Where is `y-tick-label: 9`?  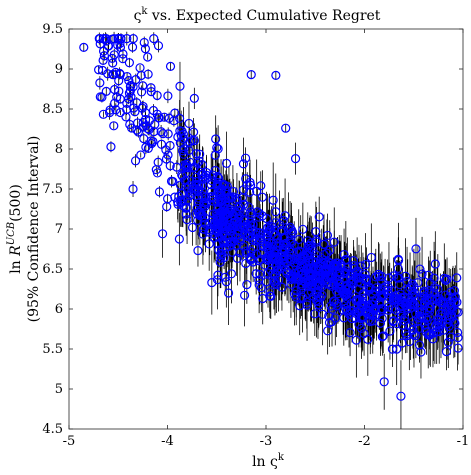
y-tick-label: 9 is located at coordinates (59, 69).